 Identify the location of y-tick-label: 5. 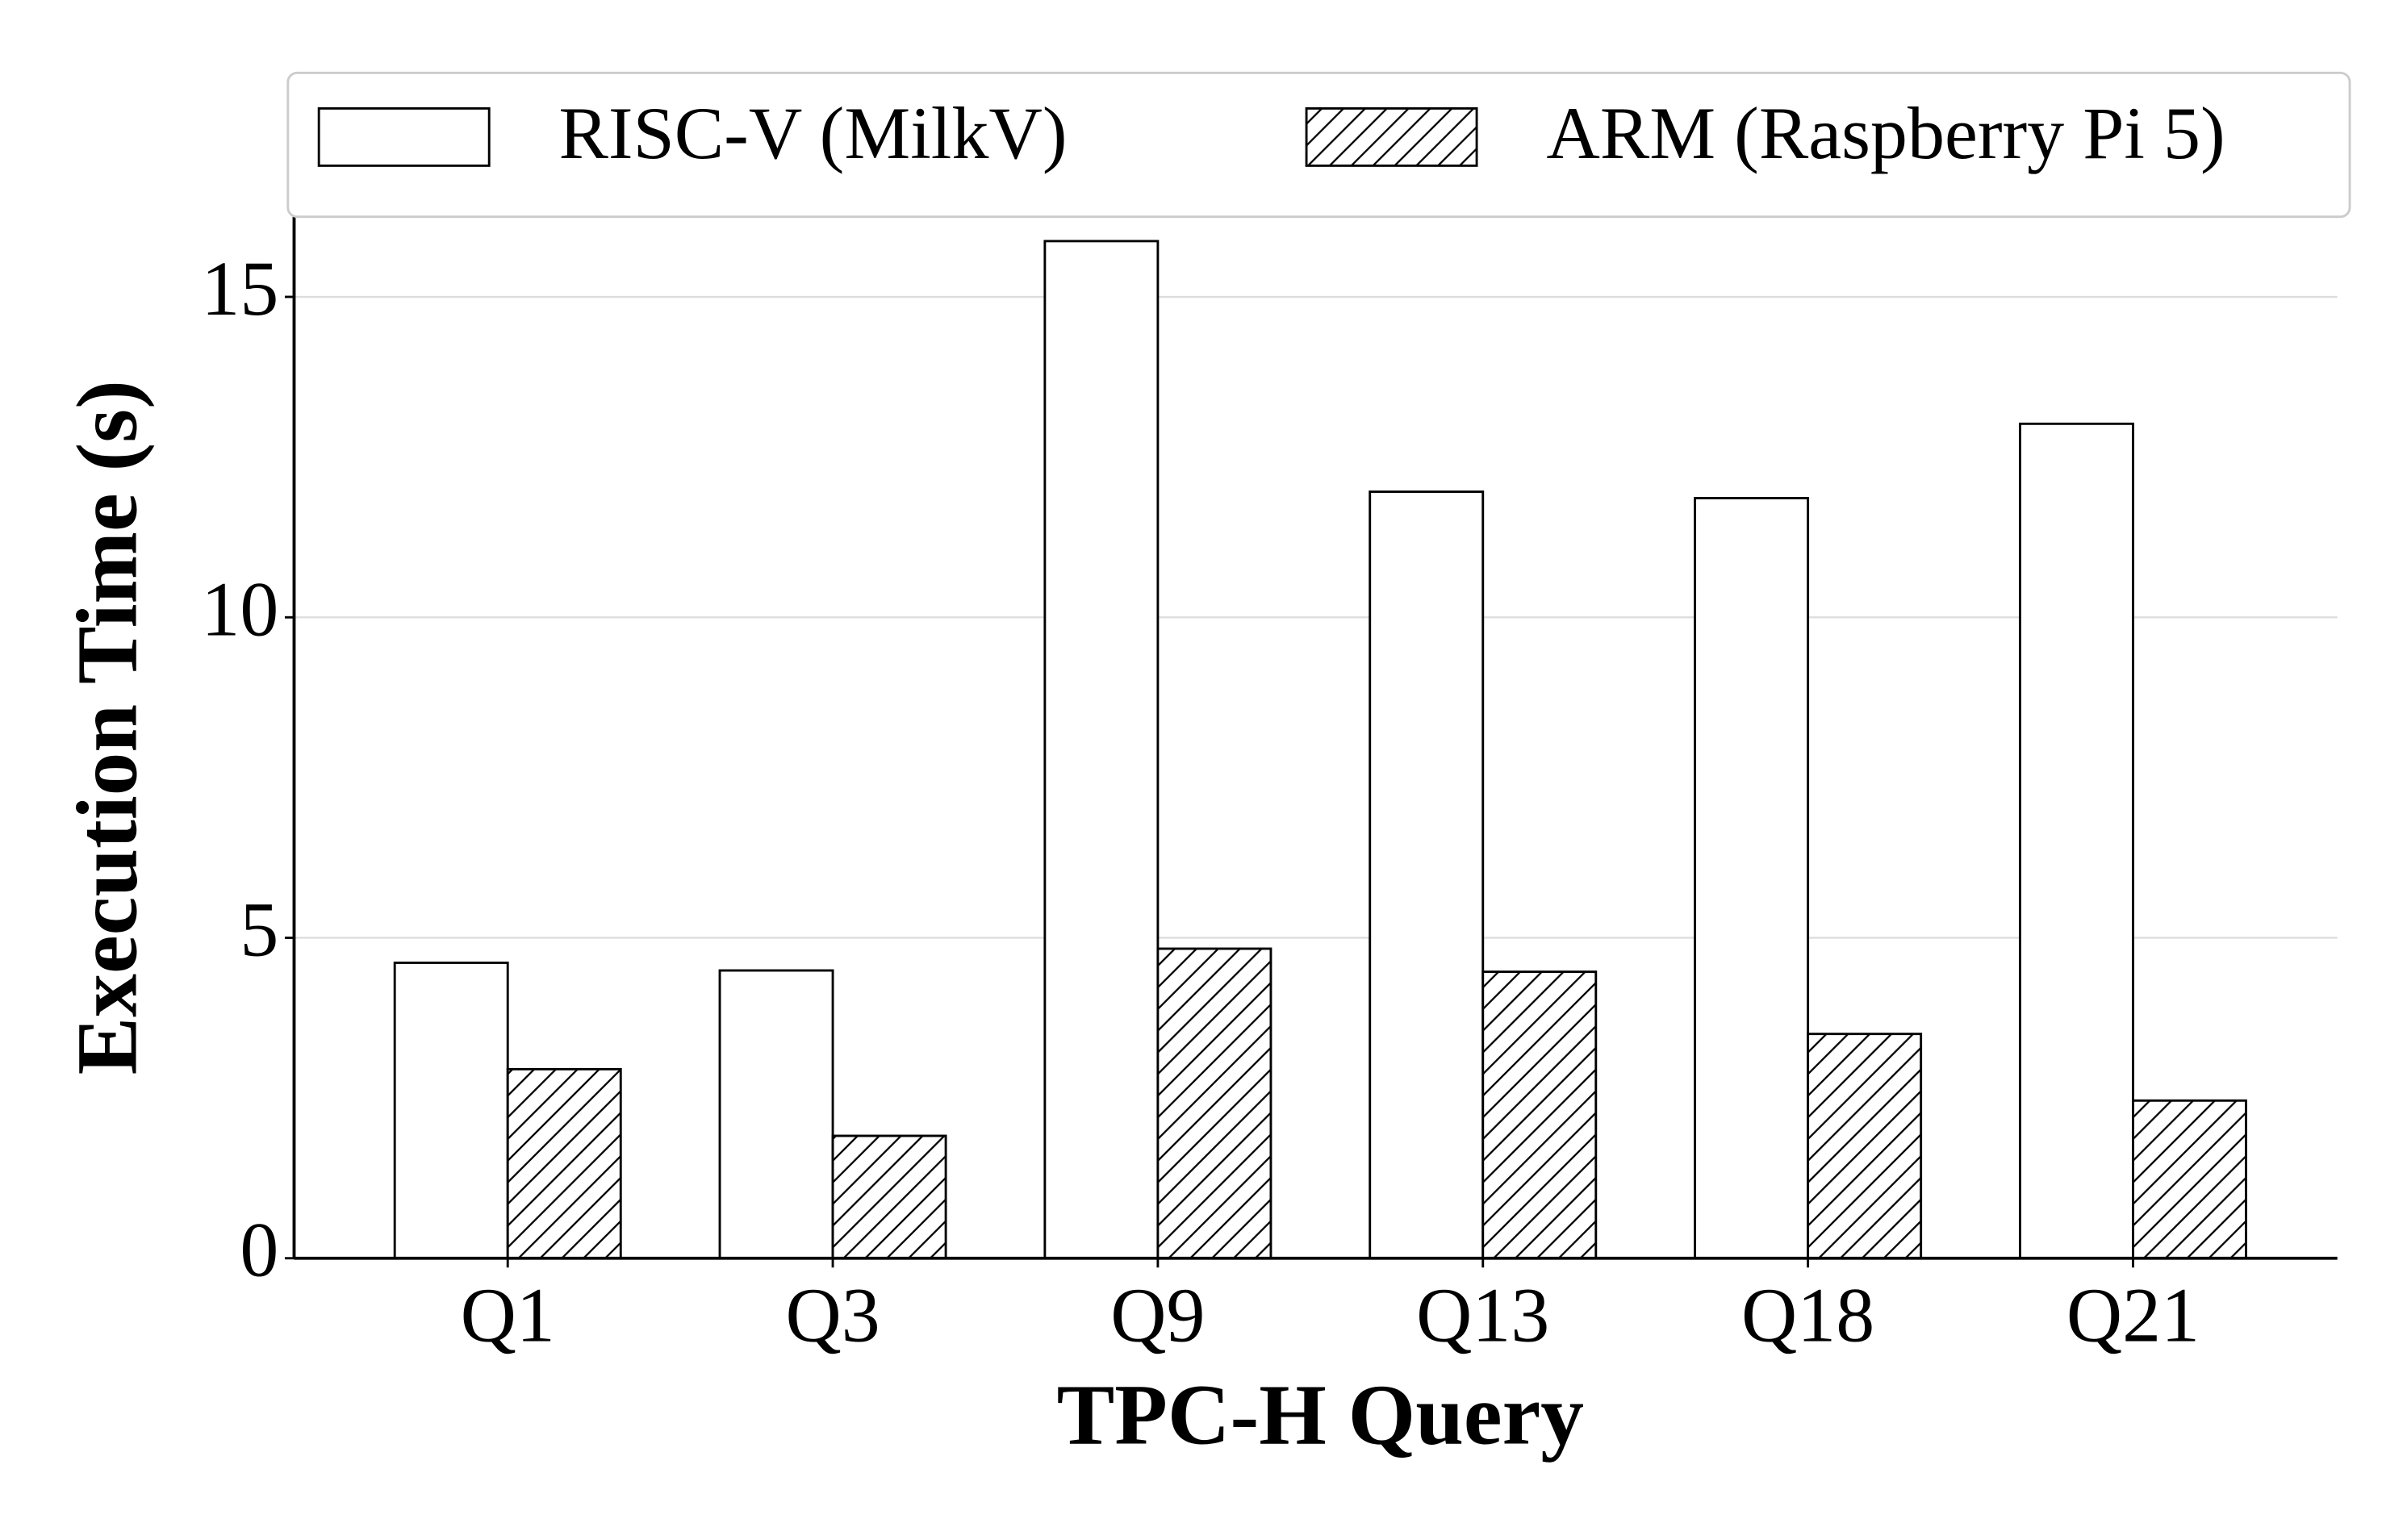
(259, 930).